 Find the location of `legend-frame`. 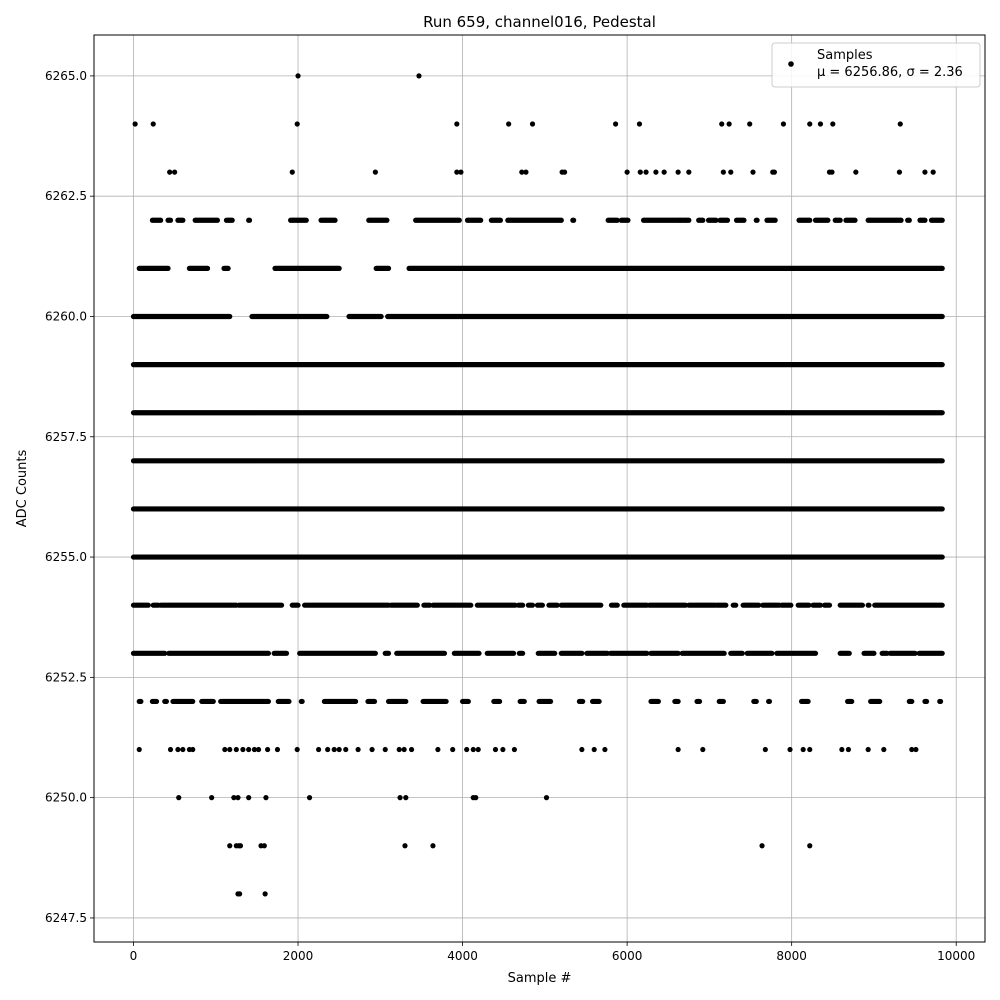

legend-frame is located at coordinates (876, 65).